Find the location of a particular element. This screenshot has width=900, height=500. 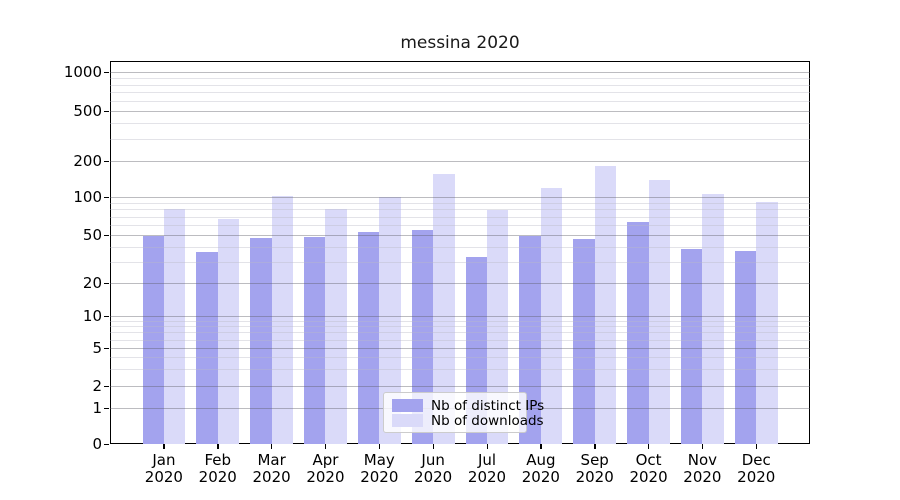

x-tick-label: Jul 2020 is located at coordinates (487, 469).